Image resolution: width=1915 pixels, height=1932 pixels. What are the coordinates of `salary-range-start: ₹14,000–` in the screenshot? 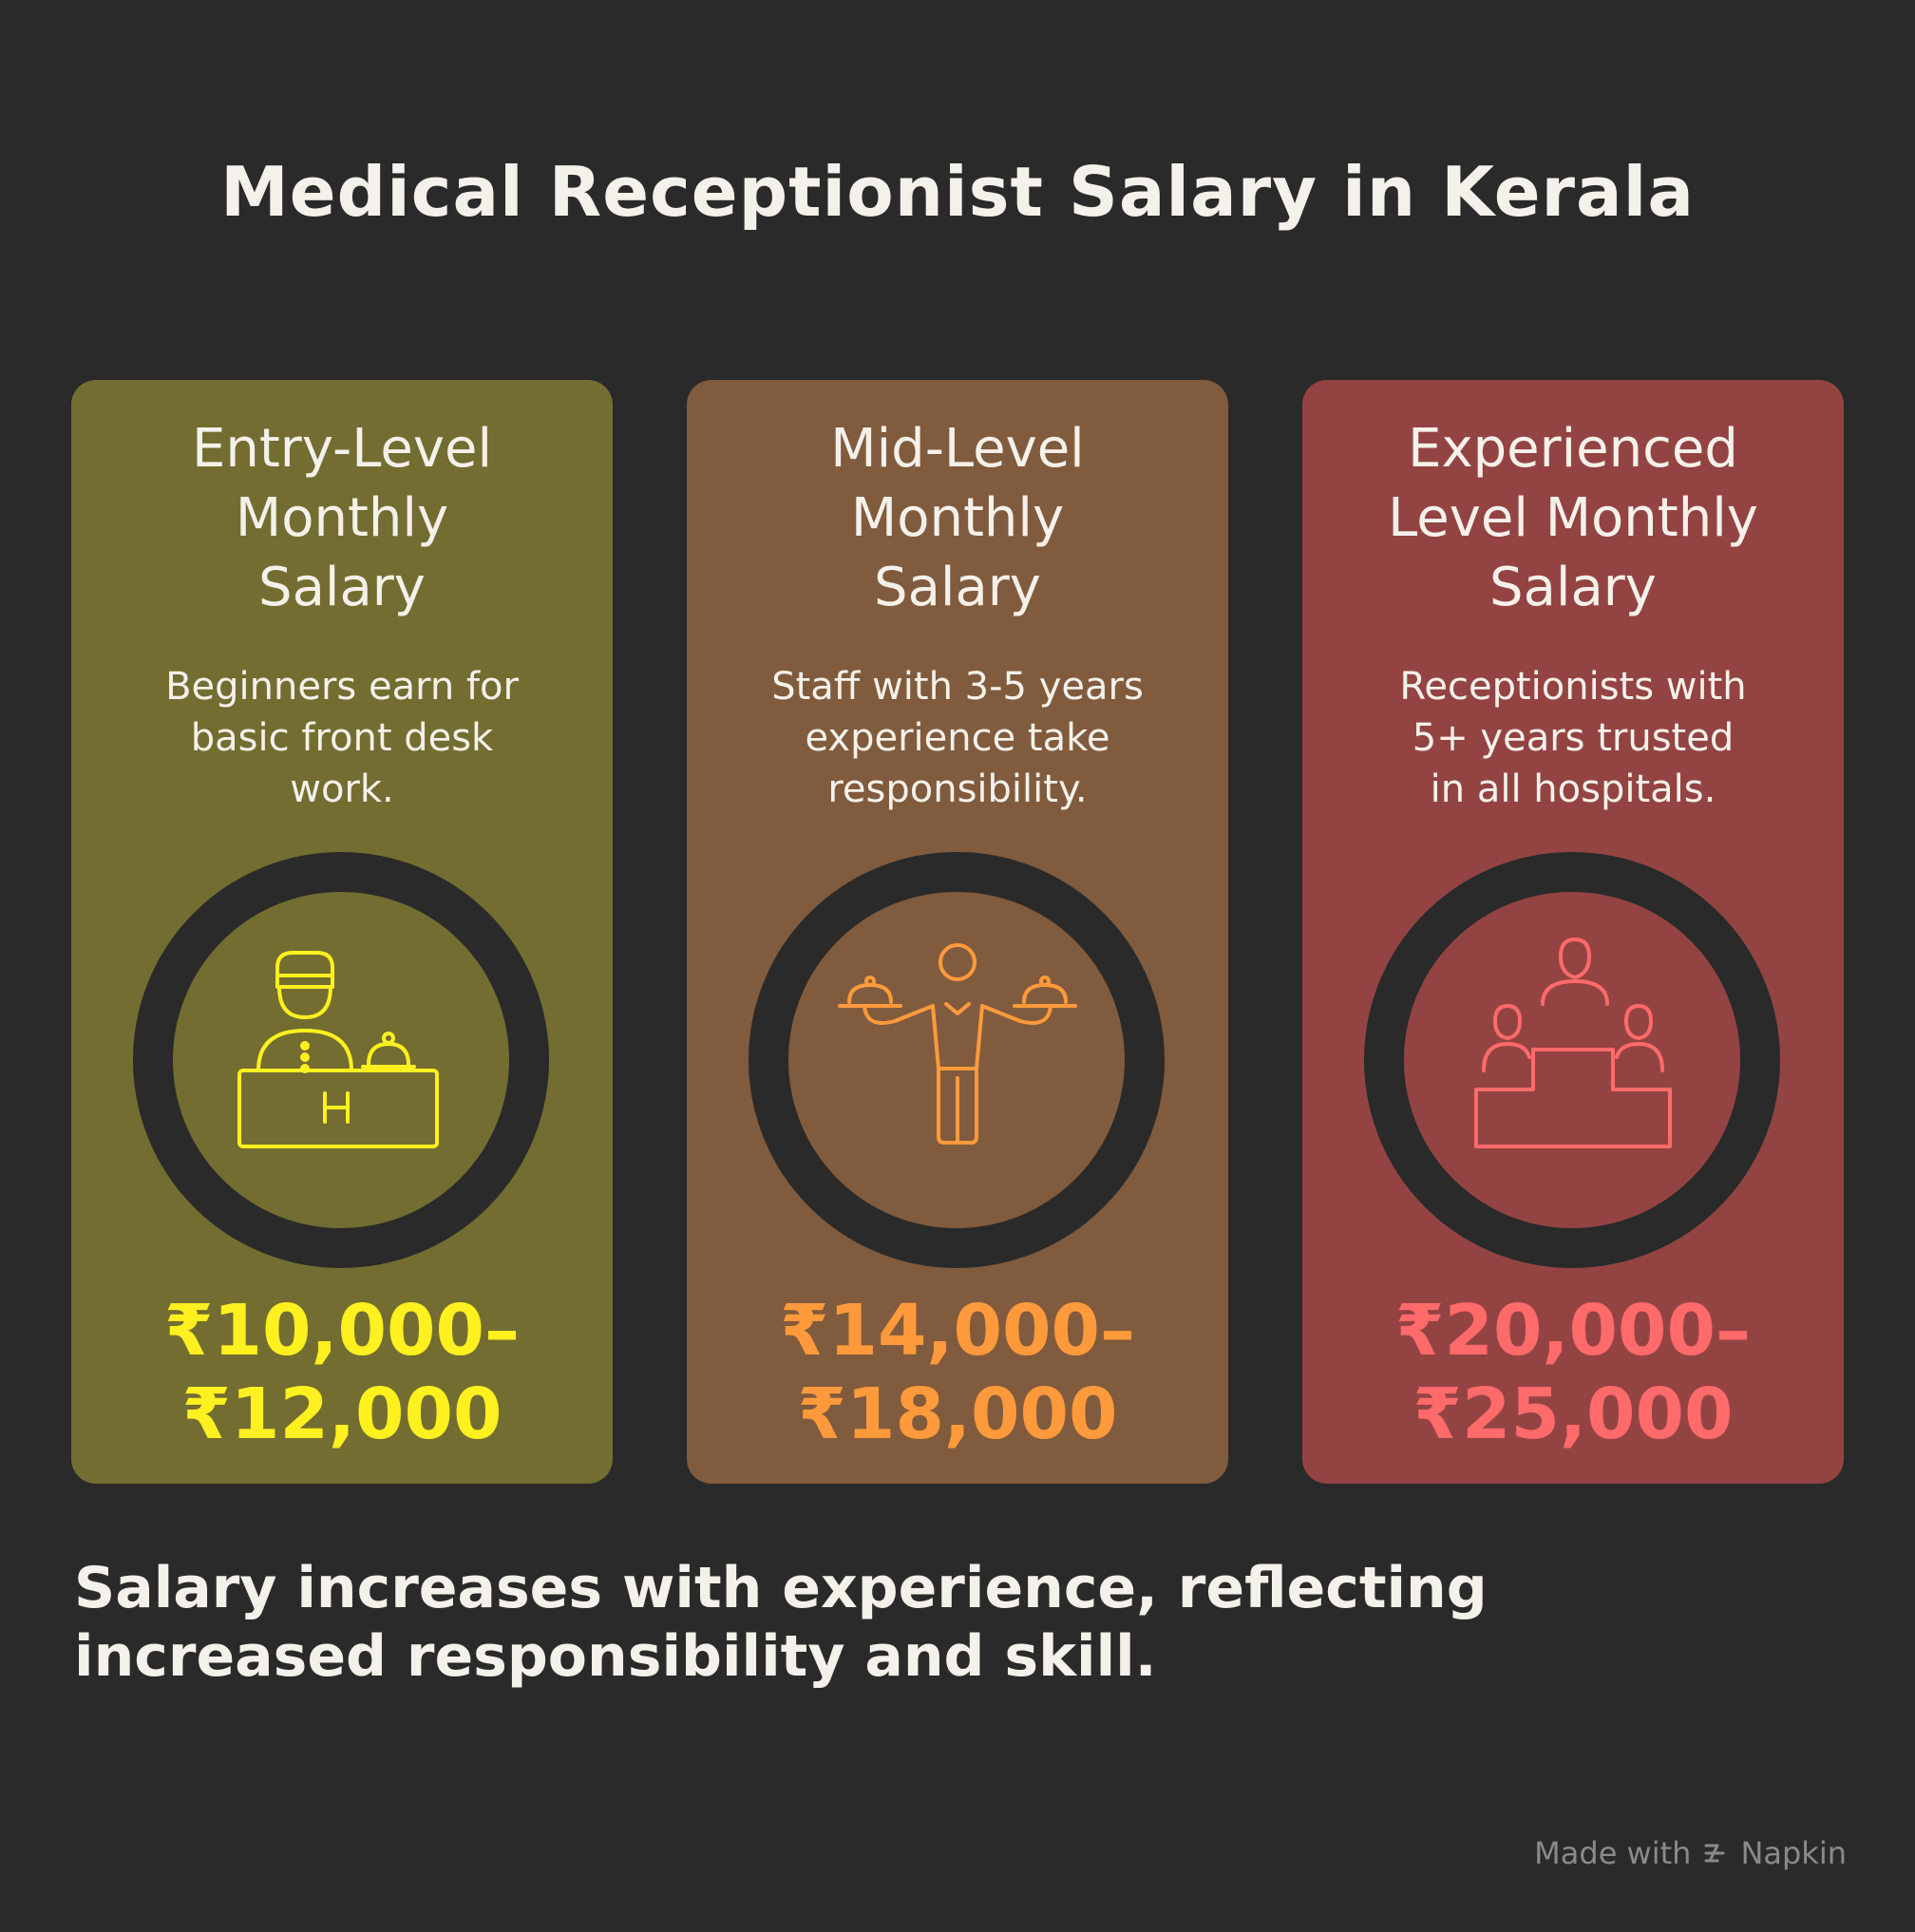 It's located at (958, 1331).